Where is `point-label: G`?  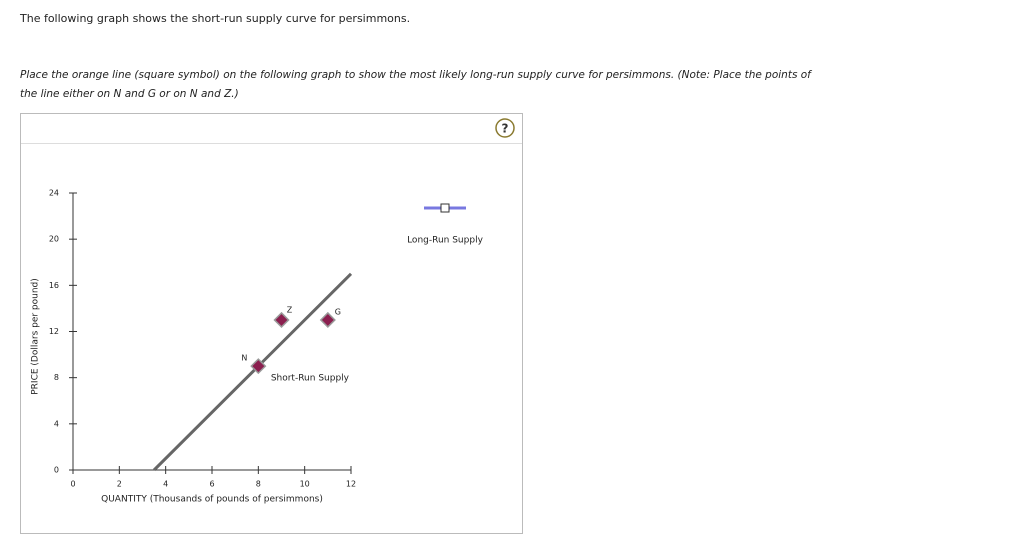
point-label: G is located at coordinates (338, 311).